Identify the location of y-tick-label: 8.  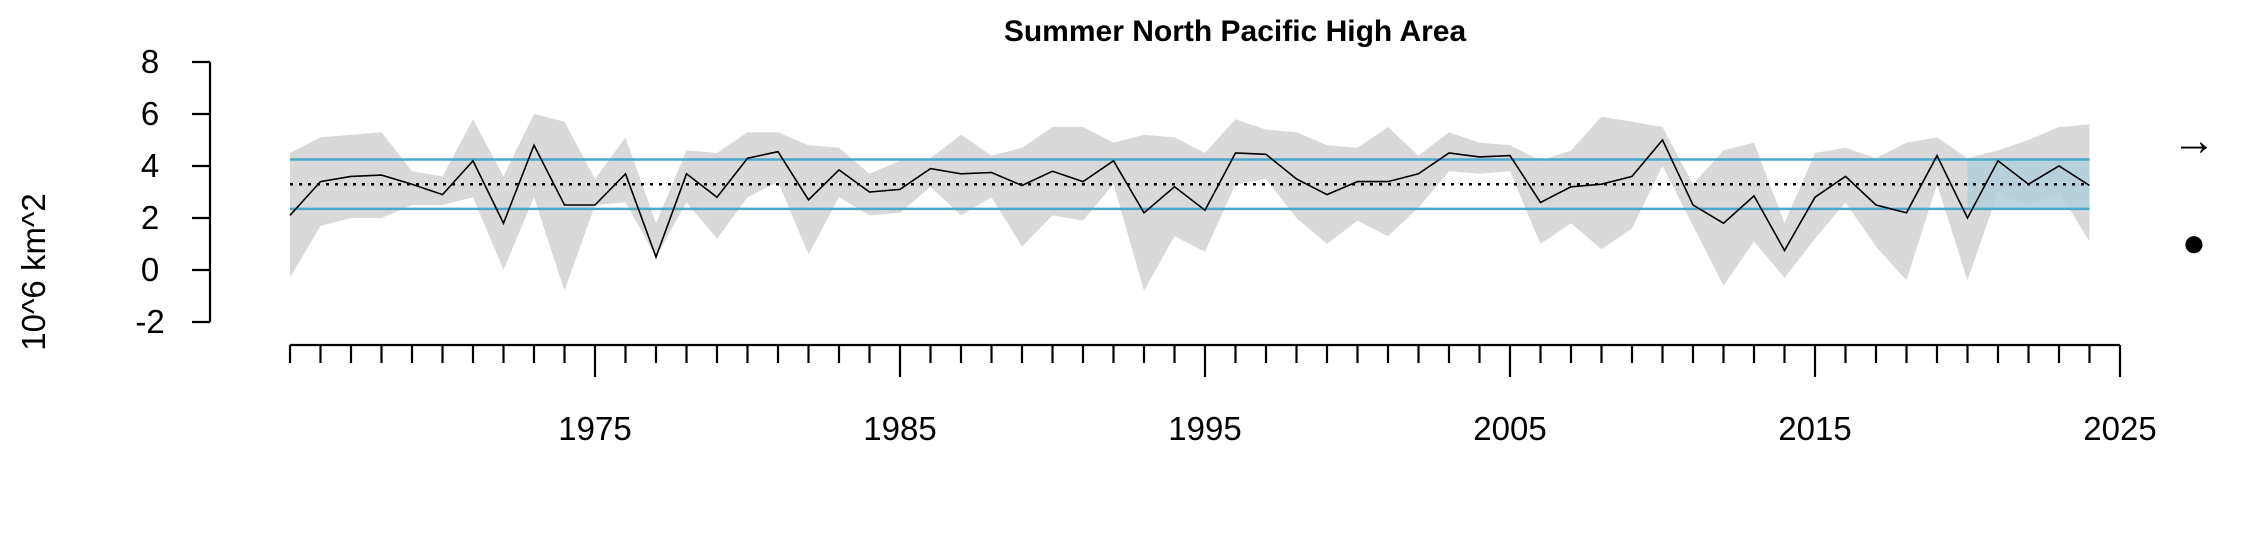
(150, 61).